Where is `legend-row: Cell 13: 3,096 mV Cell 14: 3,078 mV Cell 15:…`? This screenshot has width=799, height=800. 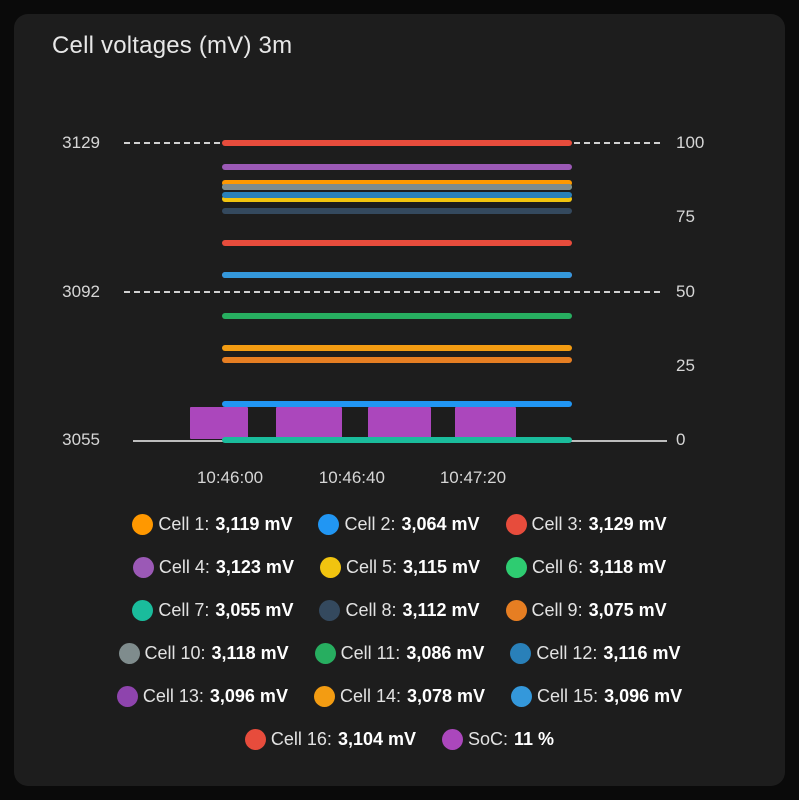
legend-row: Cell 13: 3,096 mV Cell 14: 3,078 mV Cell 15:… is located at coordinates (399, 696).